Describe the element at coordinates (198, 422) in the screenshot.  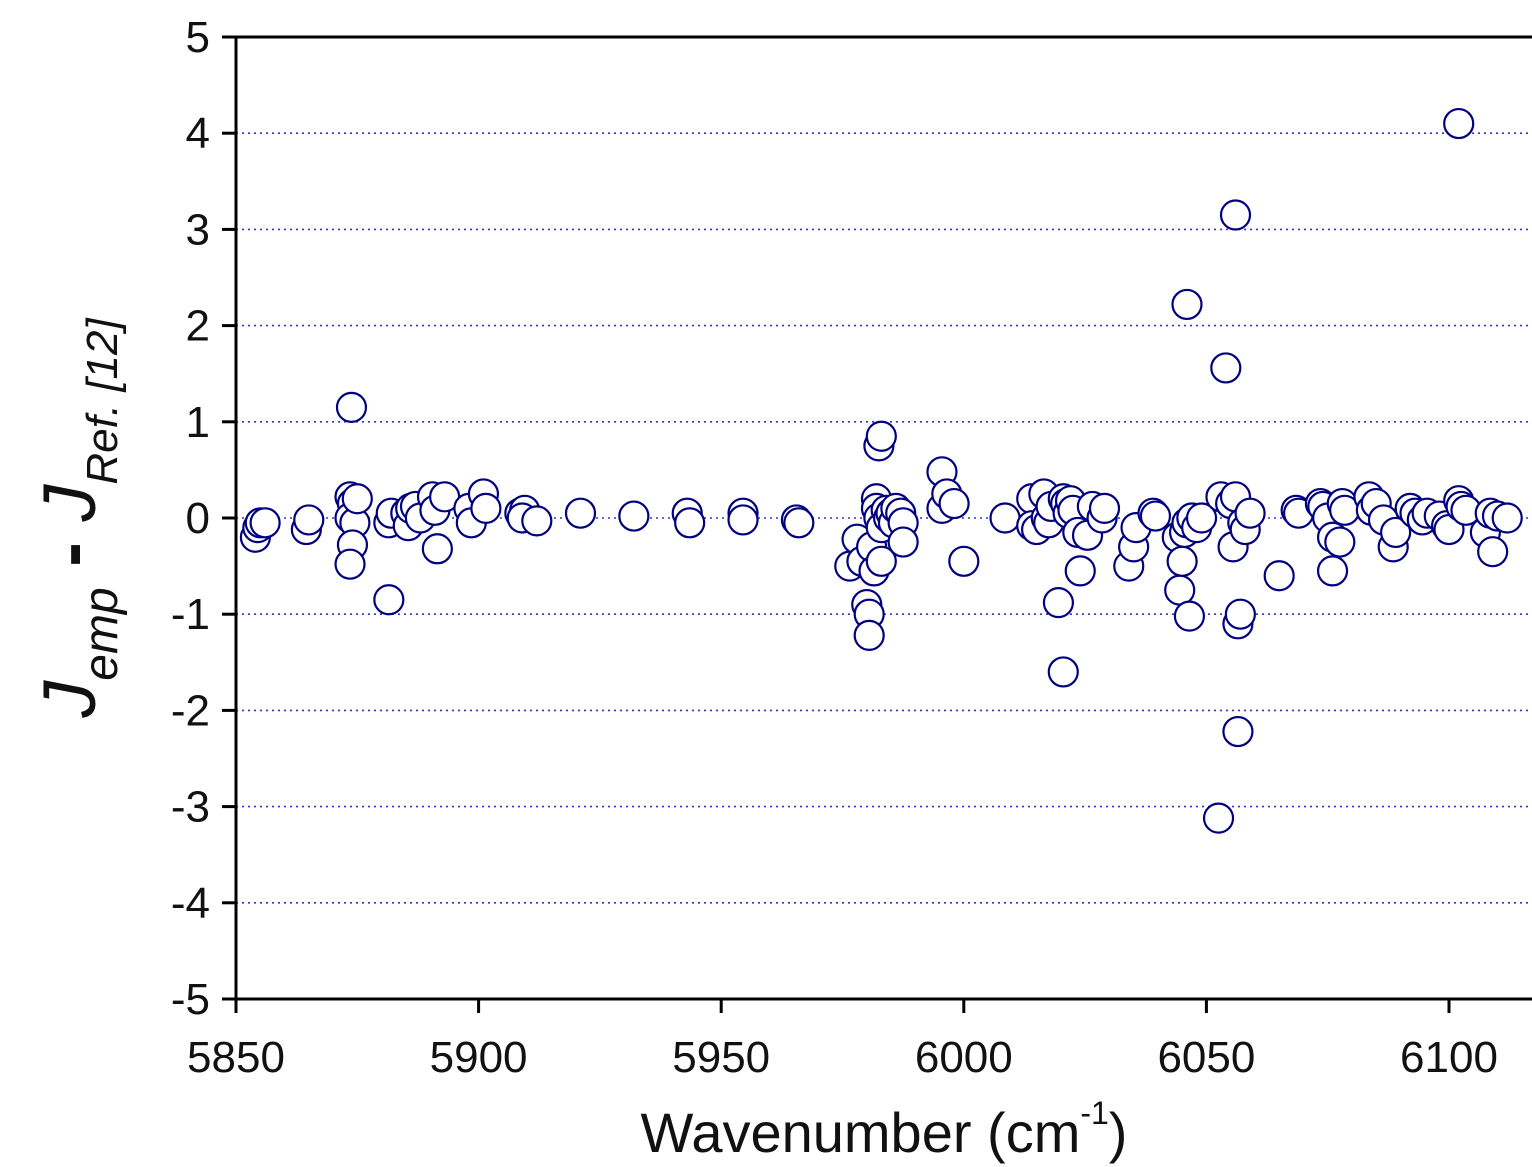
I see `y-tick-label: 1` at that location.